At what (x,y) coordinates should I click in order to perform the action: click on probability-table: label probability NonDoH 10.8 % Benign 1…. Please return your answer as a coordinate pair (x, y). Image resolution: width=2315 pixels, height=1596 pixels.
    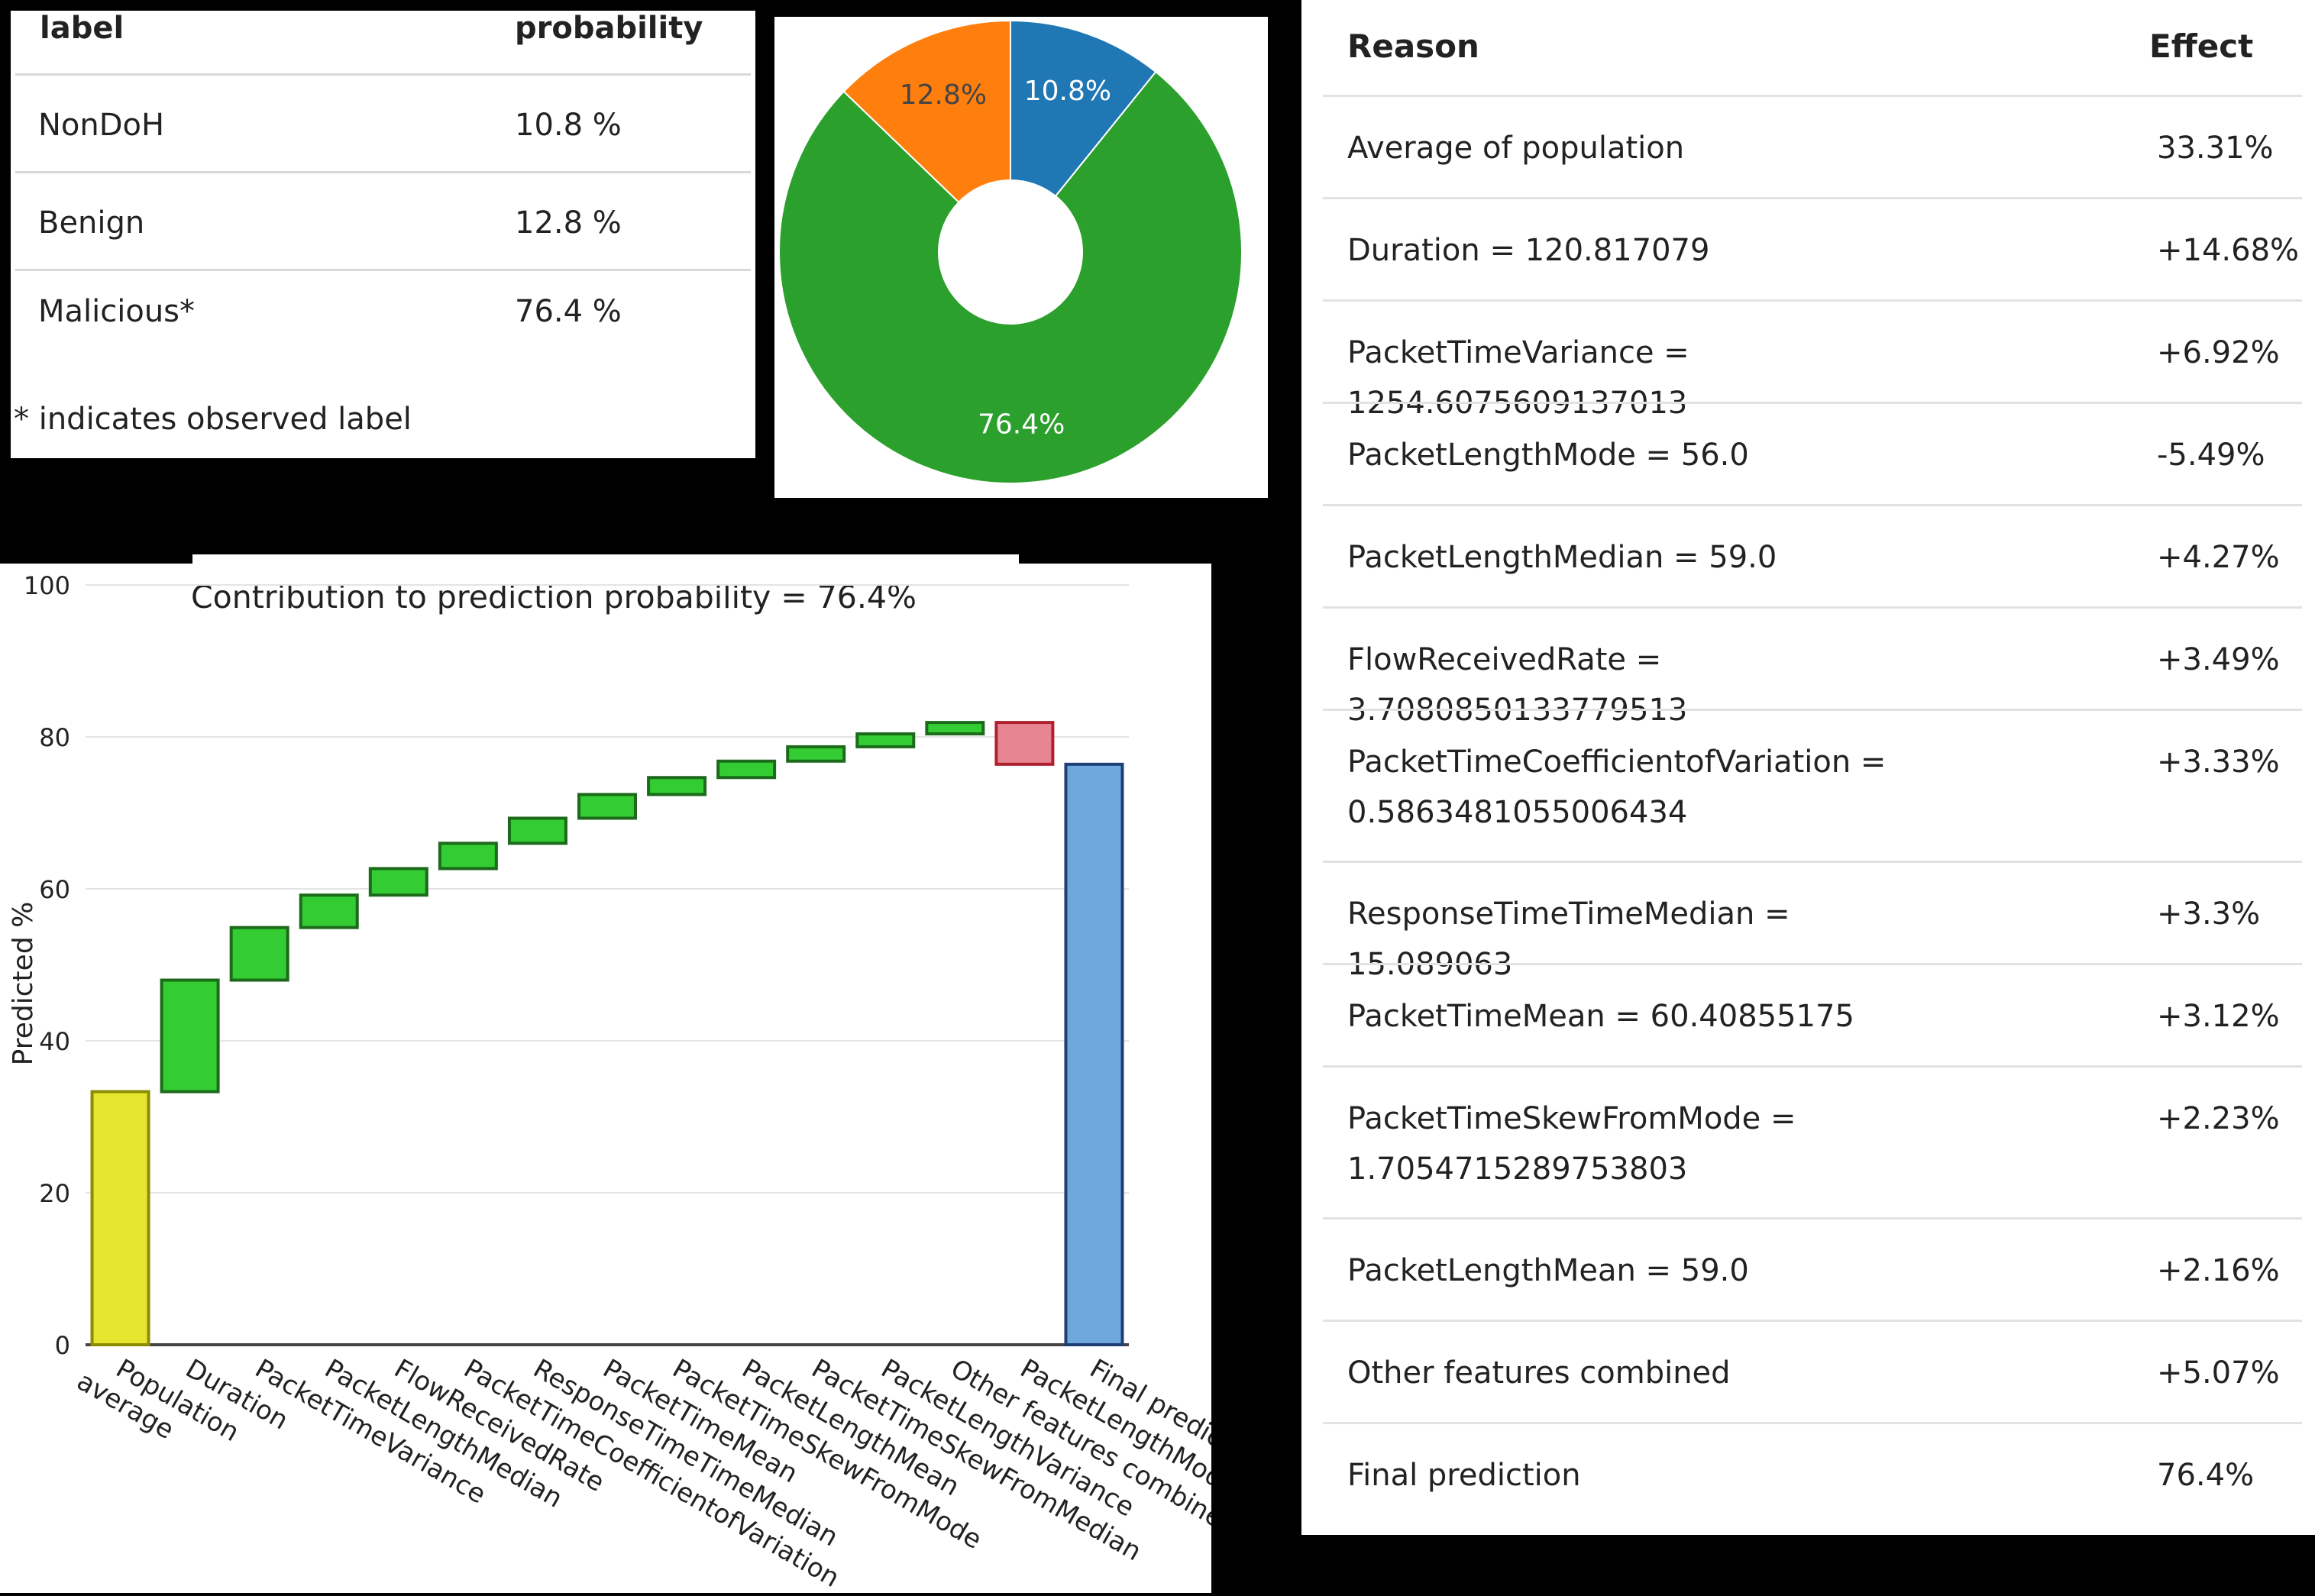
    Looking at the image, I should click on (383, 234).